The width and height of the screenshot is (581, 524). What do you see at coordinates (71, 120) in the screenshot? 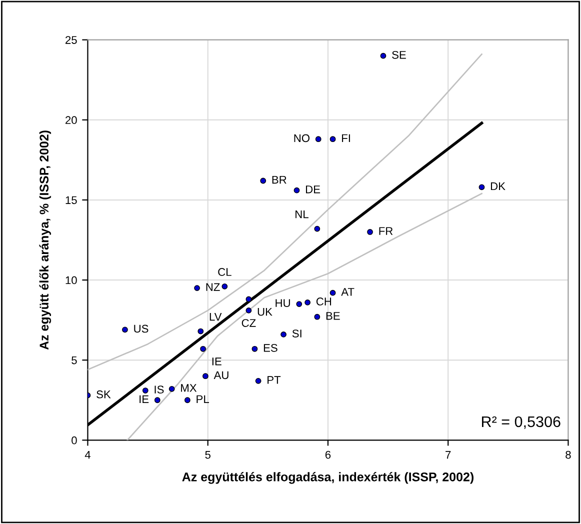
I see `y-tick-label: 20` at bounding box center [71, 120].